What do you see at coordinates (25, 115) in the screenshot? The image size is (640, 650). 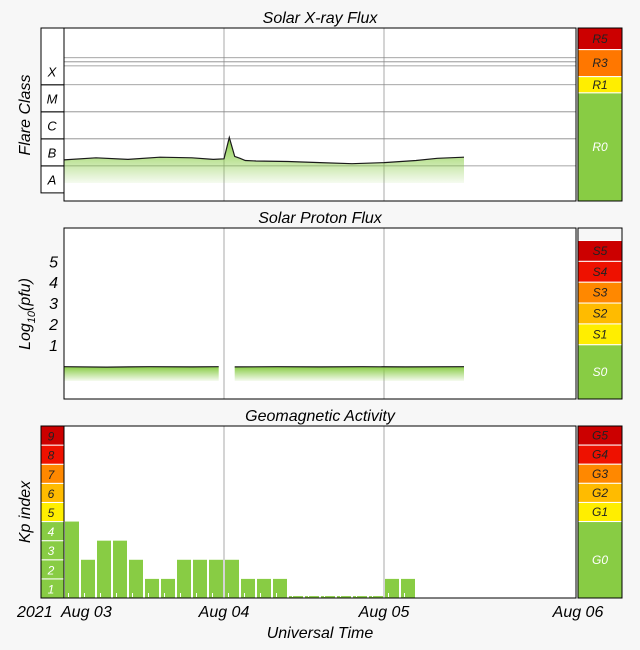 I see `xray-ylabel: Flare Class` at bounding box center [25, 115].